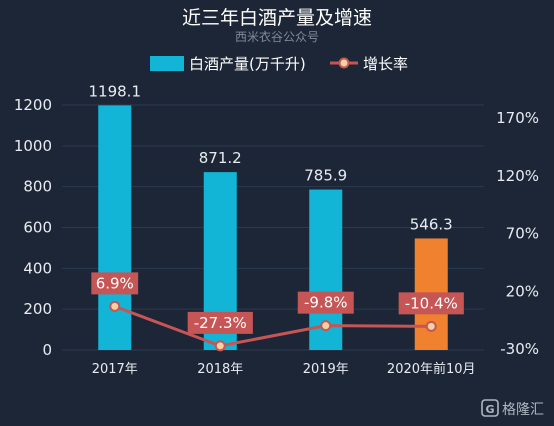 The image size is (554, 426). What do you see at coordinates (277, 18) in the screenshot?
I see `chart-title: 近三年白酒产量及增速` at bounding box center [277, 18].